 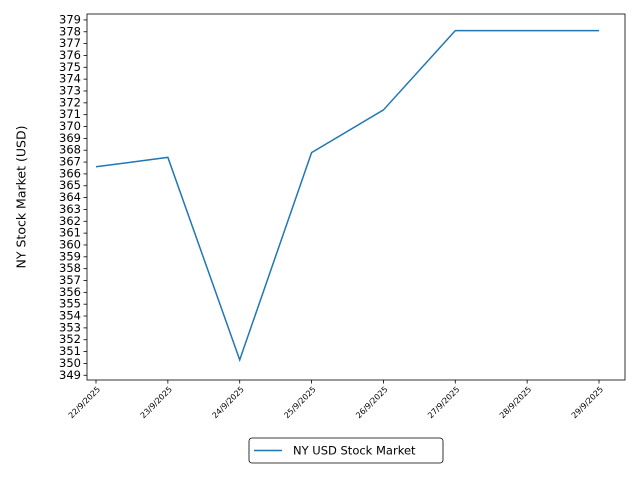 What do you see at coordinates (70, 150) in the screenshot?
I see `y-tick-label: 368` at bounding box center [70, 150].